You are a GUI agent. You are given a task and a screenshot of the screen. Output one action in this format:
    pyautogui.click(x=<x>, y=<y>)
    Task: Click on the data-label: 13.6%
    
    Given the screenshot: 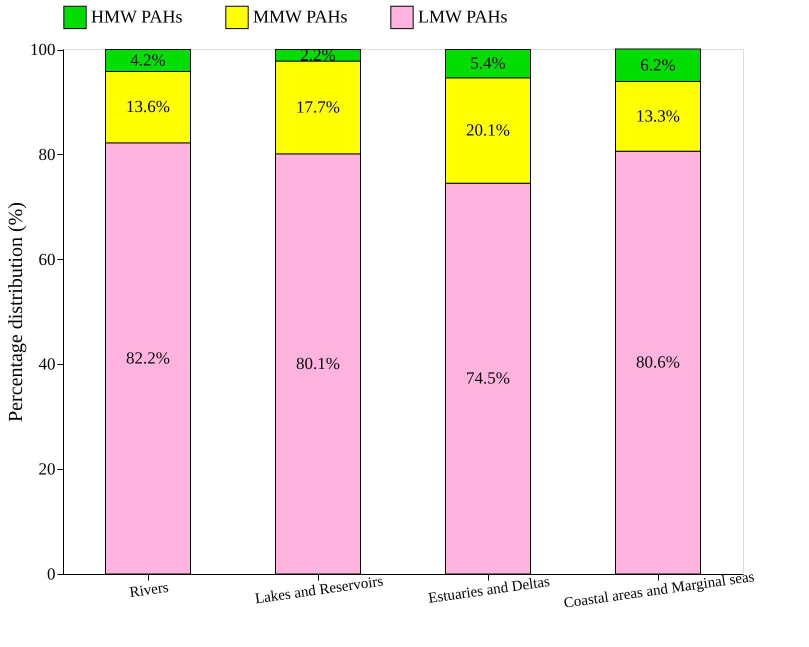 What is the action you would take?
    pyautogui.click(x=148, y=106)
    